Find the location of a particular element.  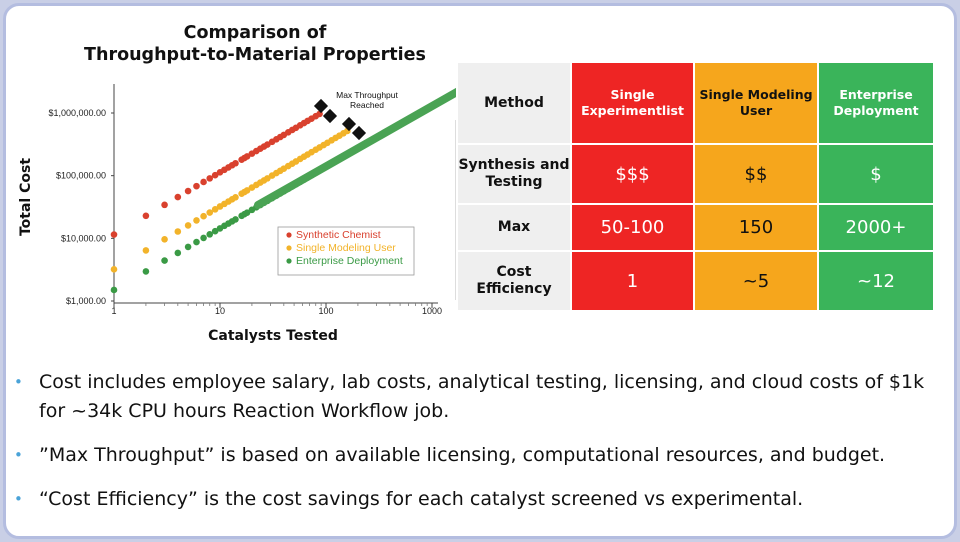

table-cell: $ is located at coordinates (876, 174).